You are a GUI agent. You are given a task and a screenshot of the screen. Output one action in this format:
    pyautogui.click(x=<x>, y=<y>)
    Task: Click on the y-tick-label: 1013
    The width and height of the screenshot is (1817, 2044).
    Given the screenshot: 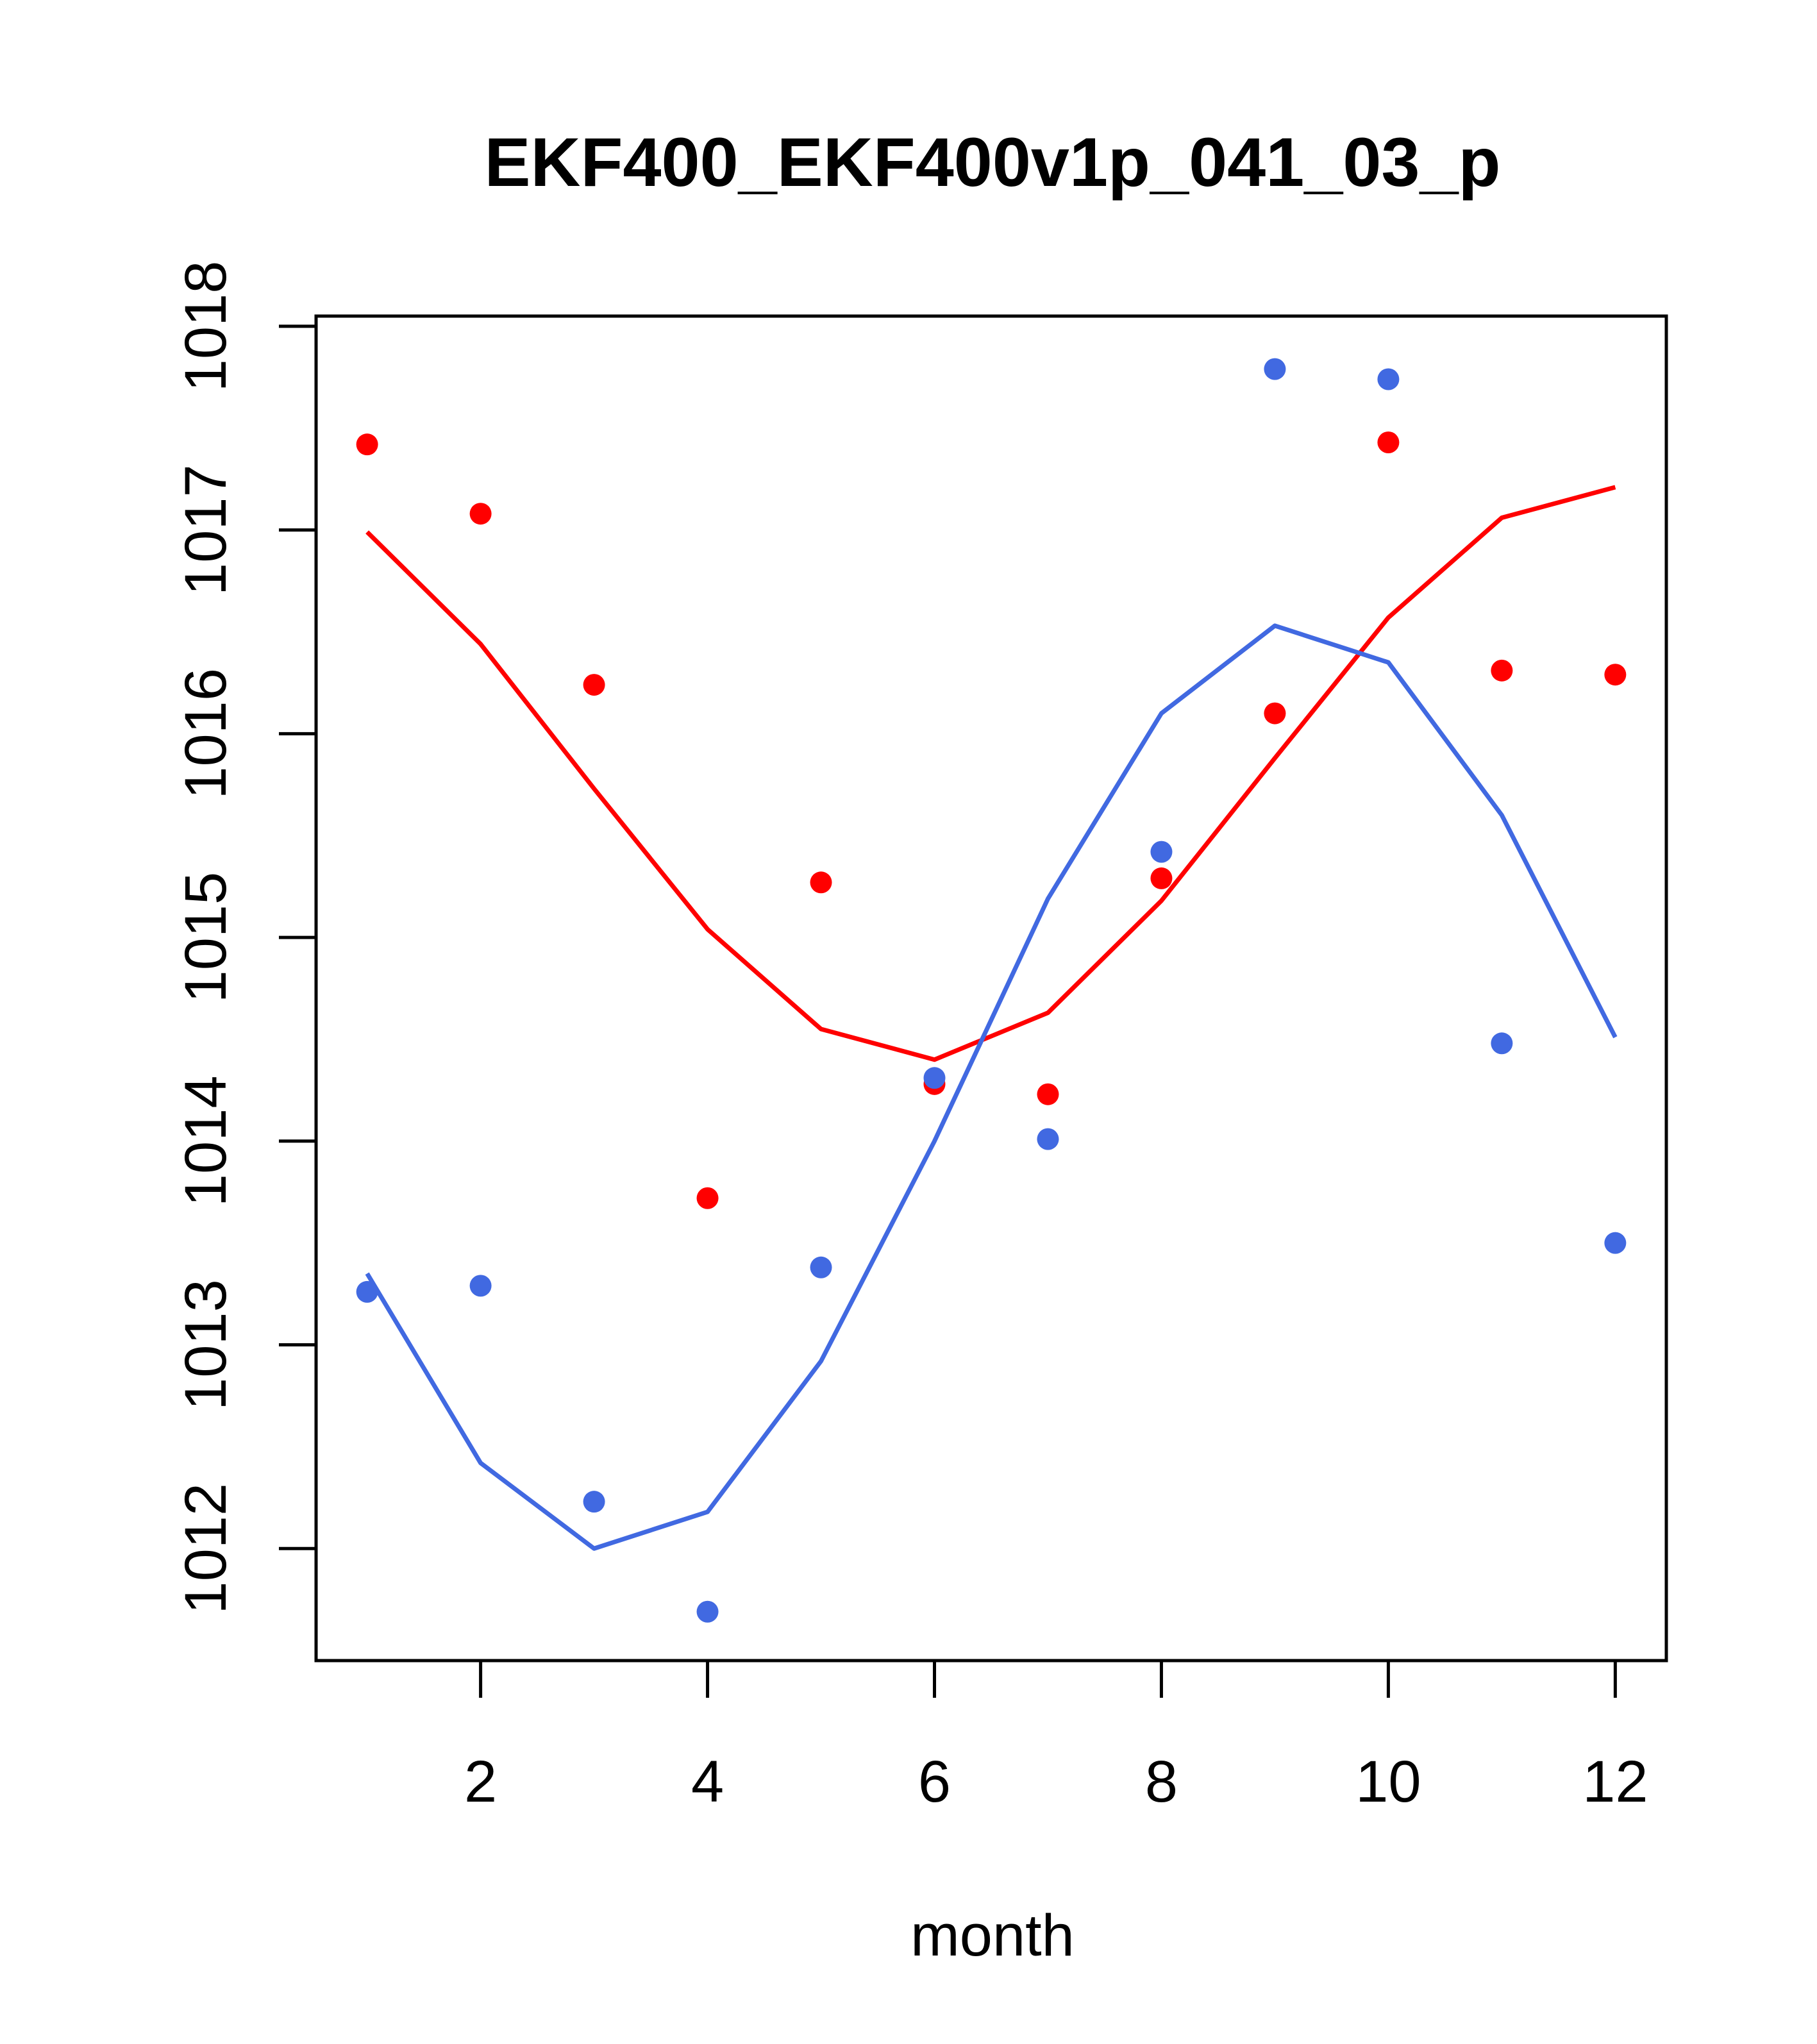 What is the action you would take?
    pyautogui.click(x=206, y=1345)
    